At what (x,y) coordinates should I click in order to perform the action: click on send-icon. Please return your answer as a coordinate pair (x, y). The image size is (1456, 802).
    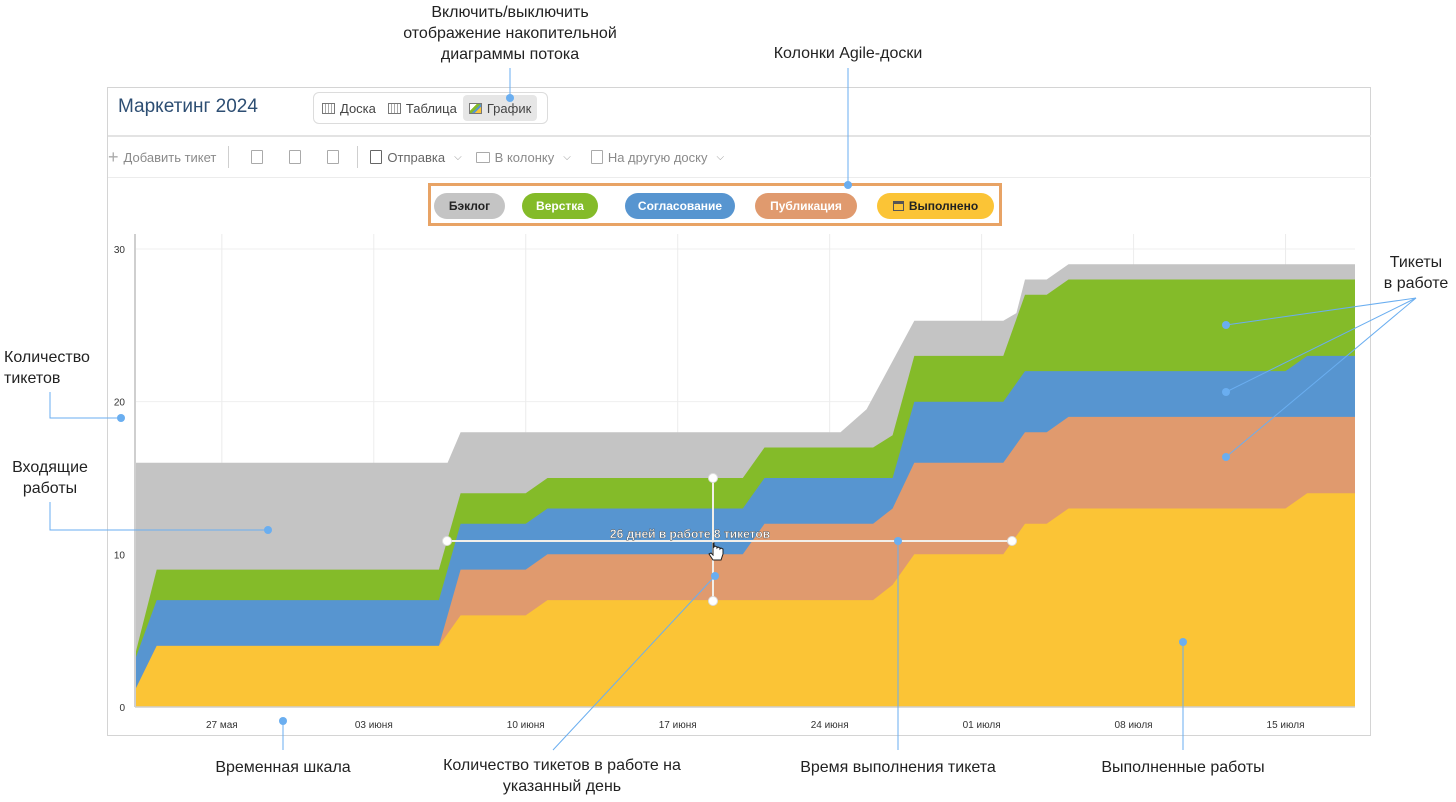
    Looking at the image, I should click on (376, 157).